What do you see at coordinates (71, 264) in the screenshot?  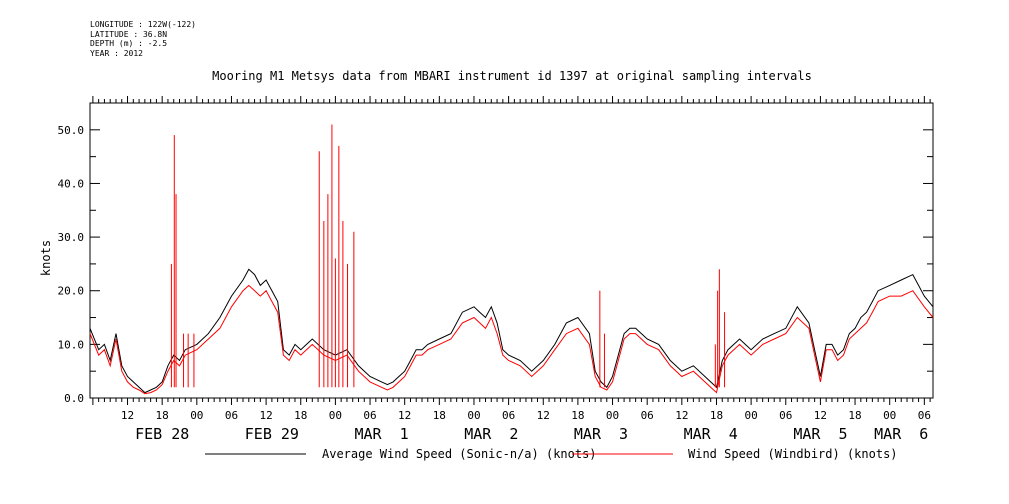 I see `y-tick-labels: 0.0 10.0 20.0 30.0 40.0 50.0` at bounding box center [71, 264].